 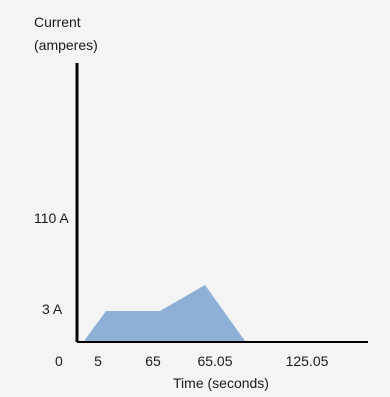 What do you see at coordinates (59, 361) in the screenshot?
I see `x-origin-label: 0` at bounding box center [59, 361].